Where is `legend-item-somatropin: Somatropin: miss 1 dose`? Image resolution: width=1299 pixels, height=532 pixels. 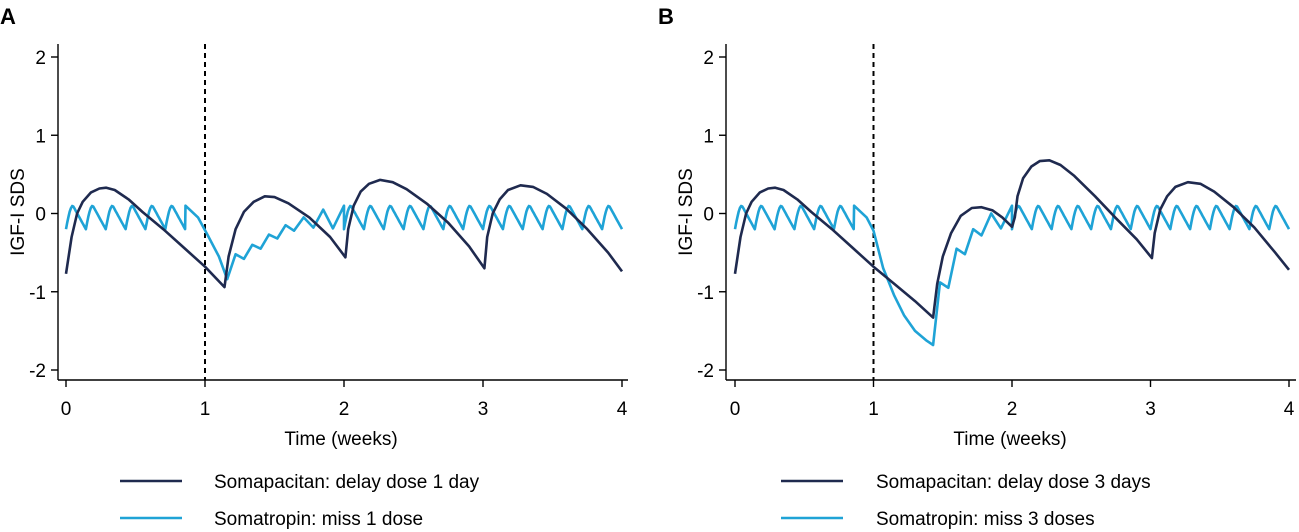 legend-item-somatropin: Somatropin: miss 1 dose is located at coordinates (271, 519).